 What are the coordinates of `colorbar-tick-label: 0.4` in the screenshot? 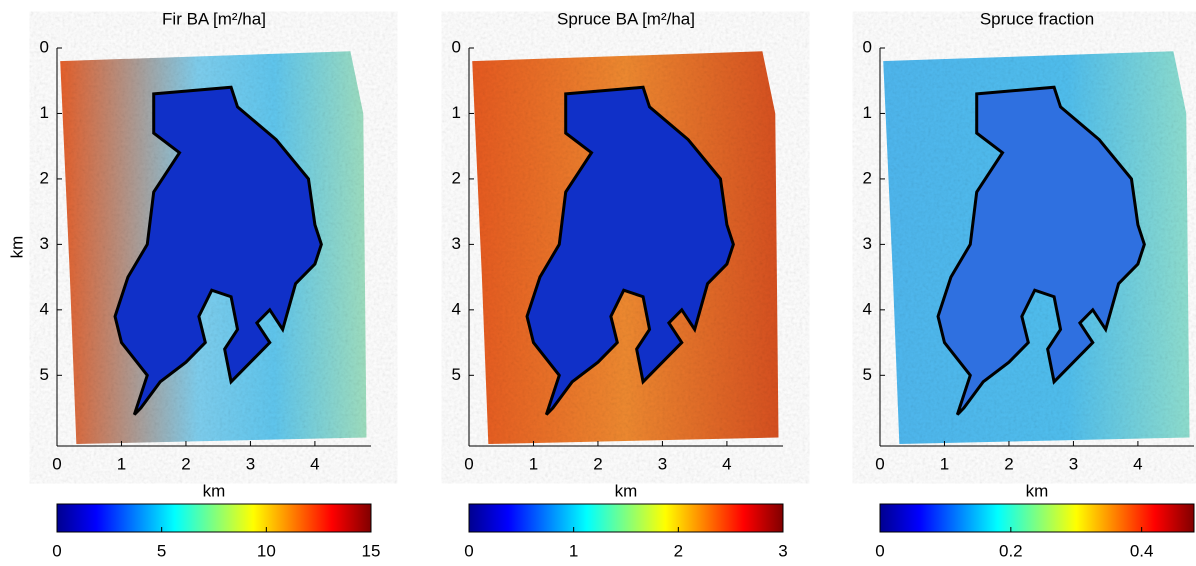 It's located at (1142, 550).